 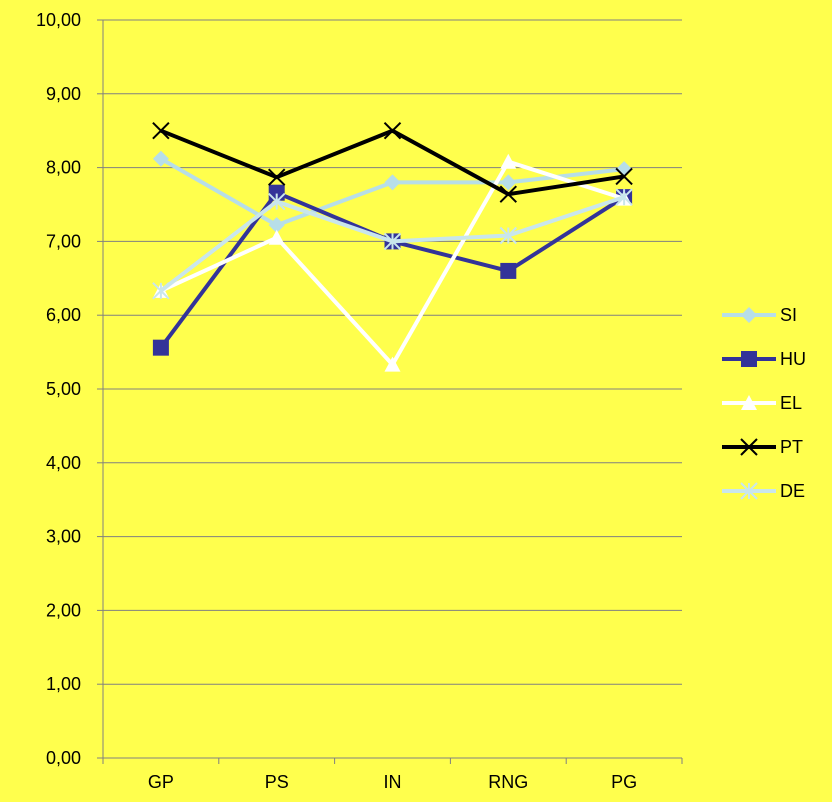 I want to click on y-tick-label: 10,00, so click(x=58, y=20).